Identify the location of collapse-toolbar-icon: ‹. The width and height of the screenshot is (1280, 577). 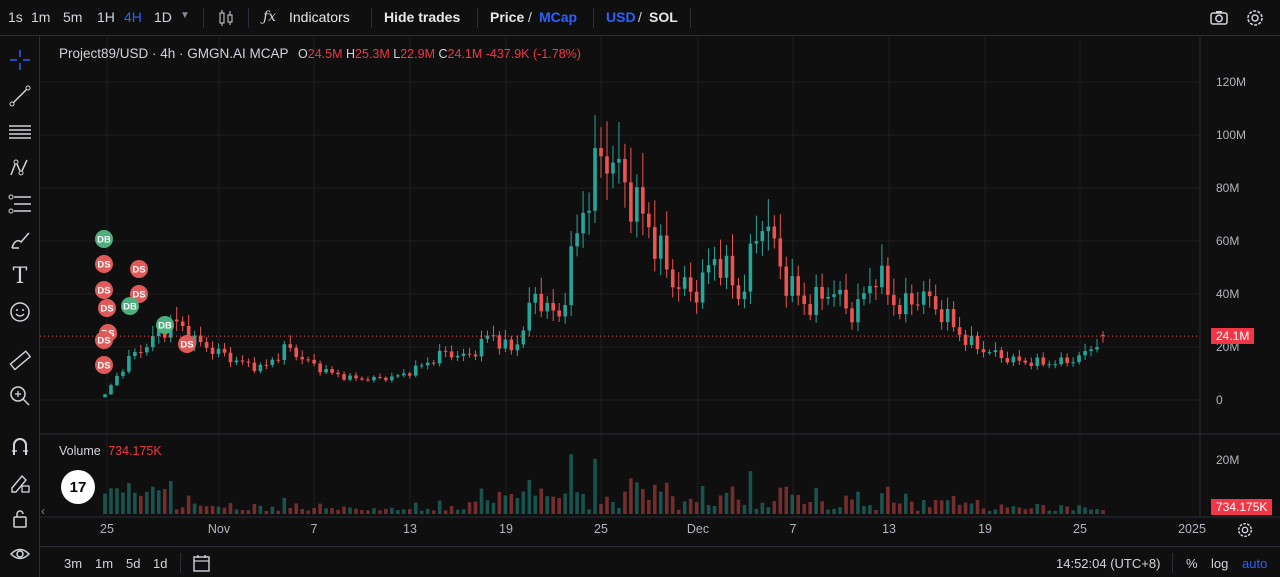
(43, 511).